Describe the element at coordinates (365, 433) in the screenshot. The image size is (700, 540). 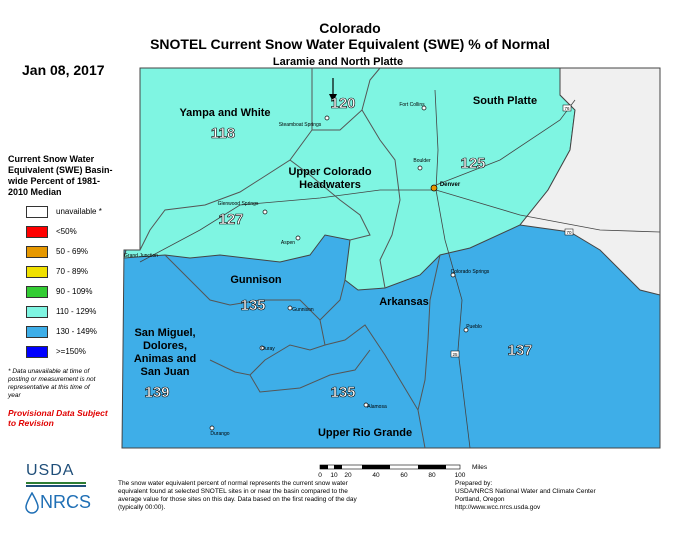
I see `label-rio-grande: Upper Rio Grande` at that location.